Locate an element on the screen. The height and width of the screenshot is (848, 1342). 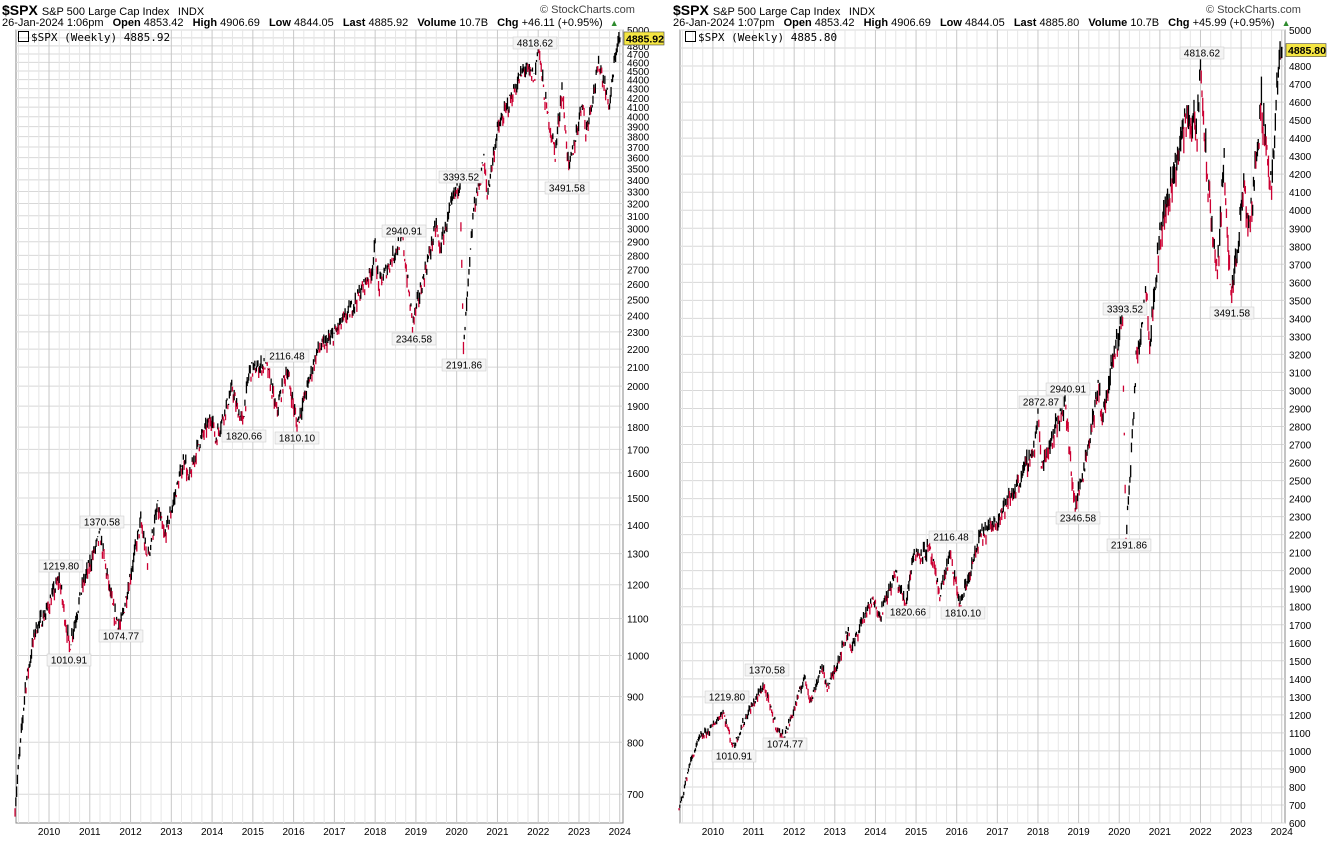
right-y-tick-label: 1400 is located at coordinates (1300, 680).